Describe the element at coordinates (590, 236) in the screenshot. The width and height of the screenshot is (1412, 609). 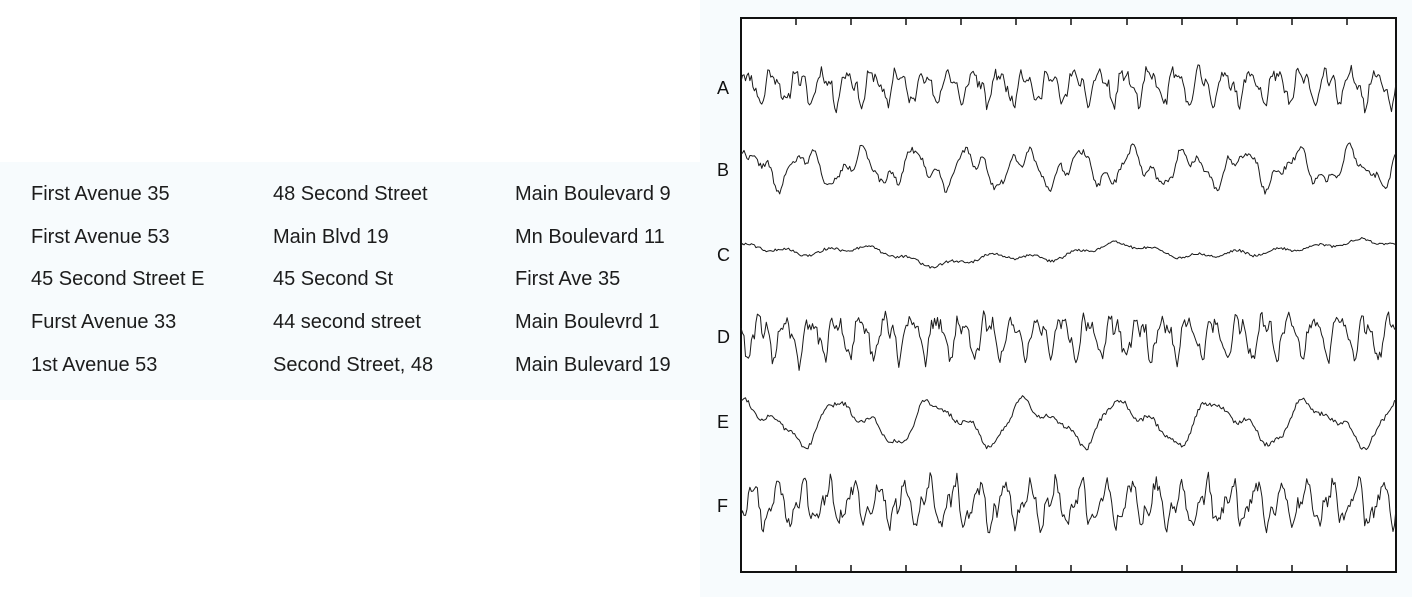
I see `address-text: Mn Boulevard 11` at that location.